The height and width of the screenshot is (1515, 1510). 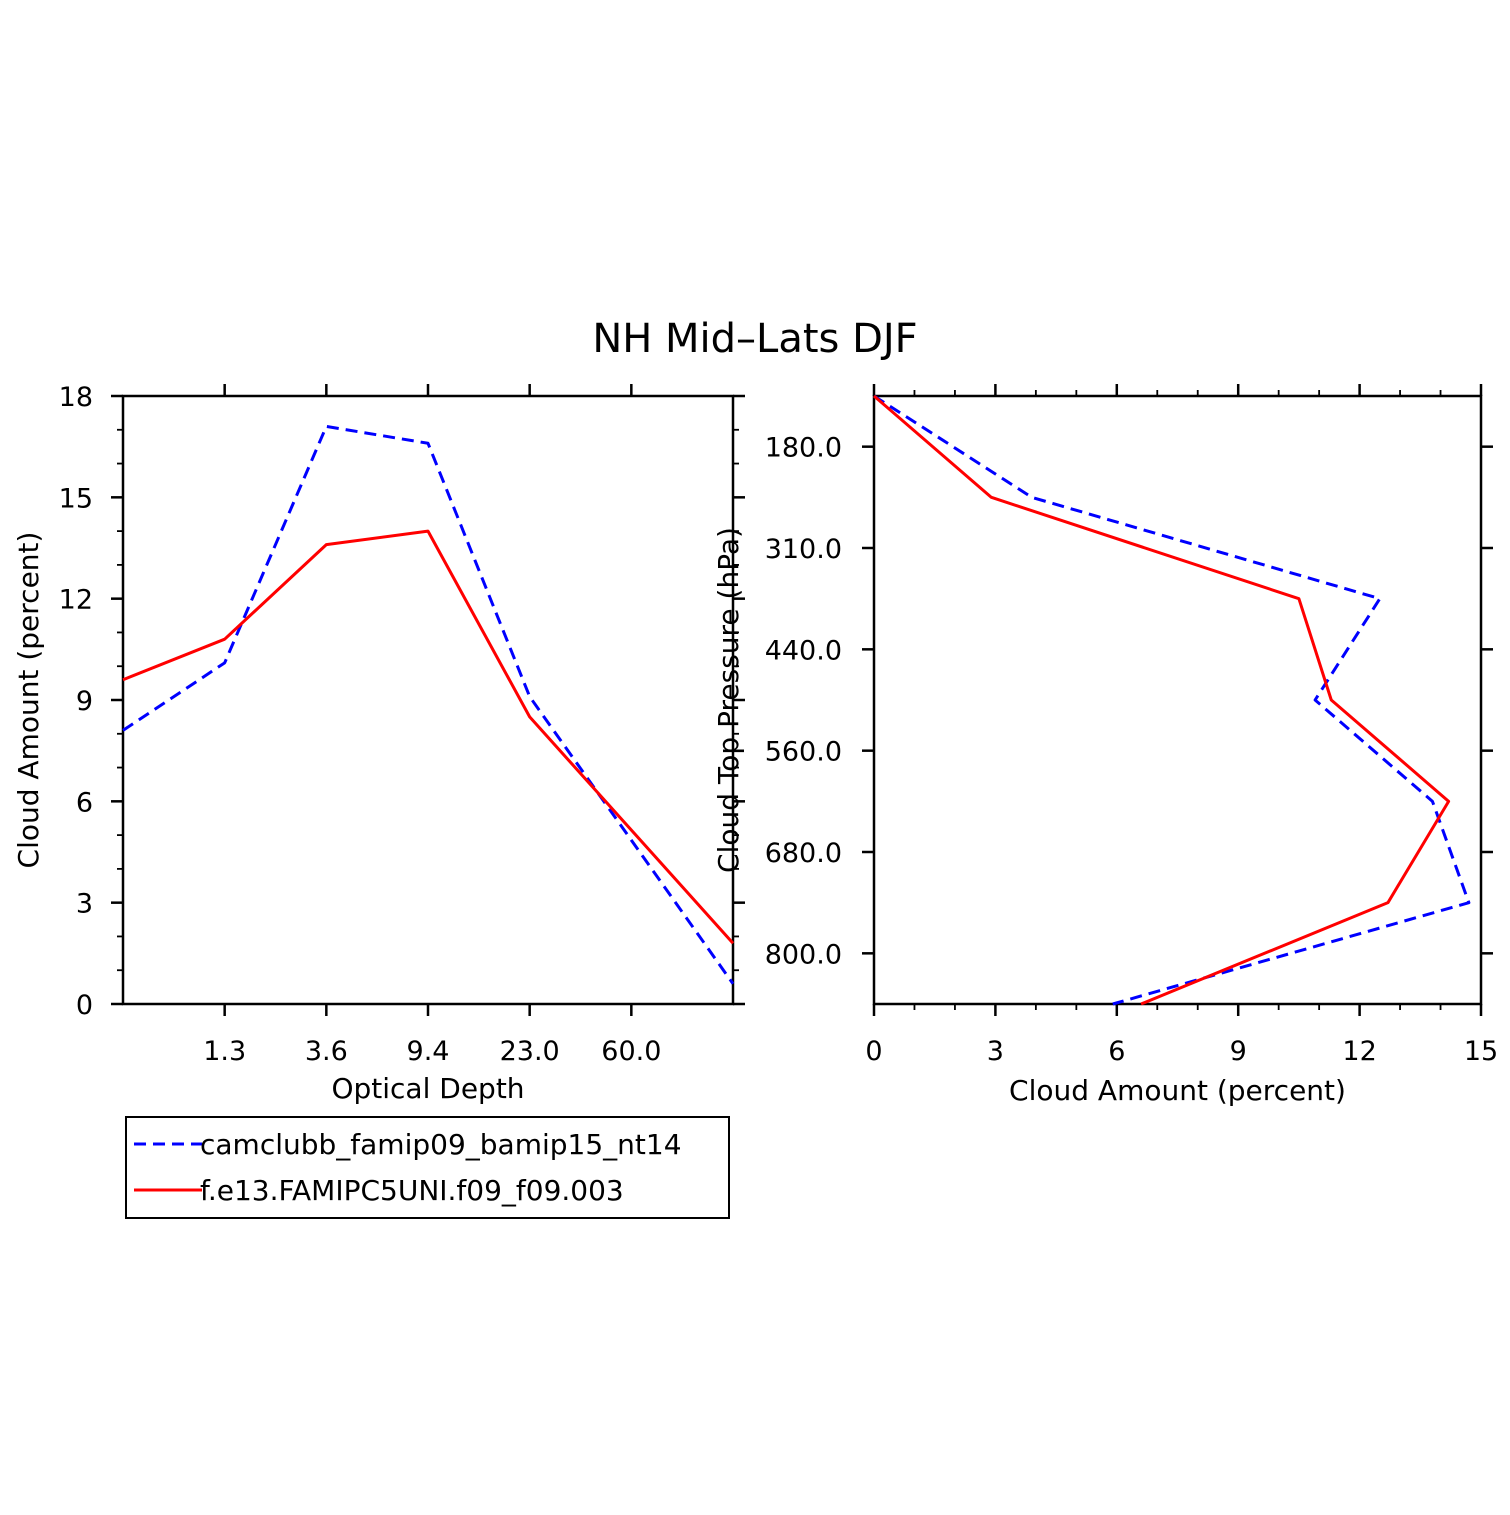 I want to click on y-tick-label: 9, so click(x=84, y=701).